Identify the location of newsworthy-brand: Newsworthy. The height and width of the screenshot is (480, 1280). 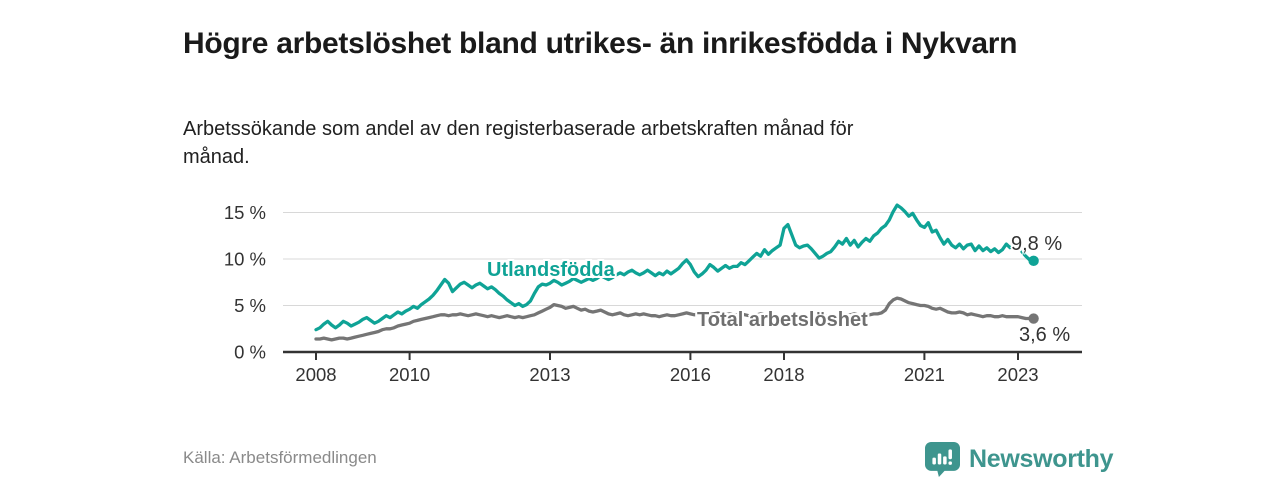
(1019, 459).